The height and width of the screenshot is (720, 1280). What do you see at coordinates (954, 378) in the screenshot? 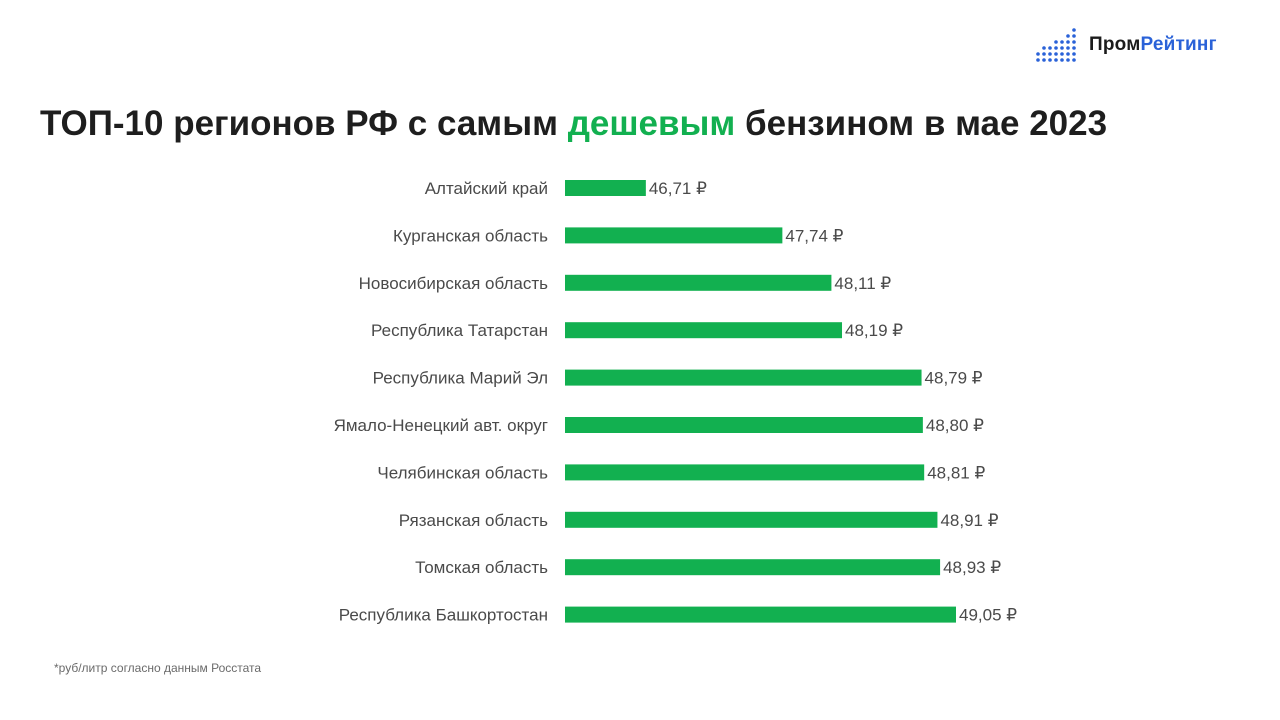
I see `value-label: 48,79 ₽` at bounding box center [954, 378].